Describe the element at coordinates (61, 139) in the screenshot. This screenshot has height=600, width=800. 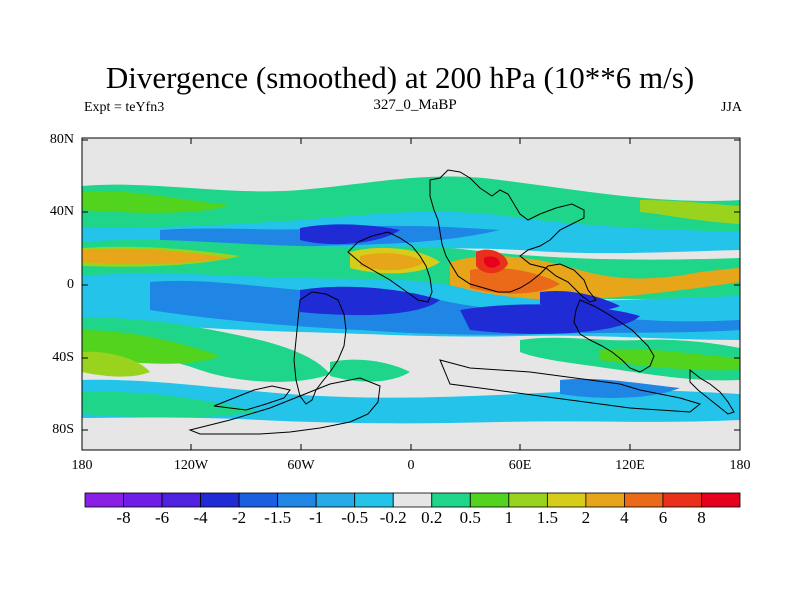
I see `y-tick-label: 80N` at that location.